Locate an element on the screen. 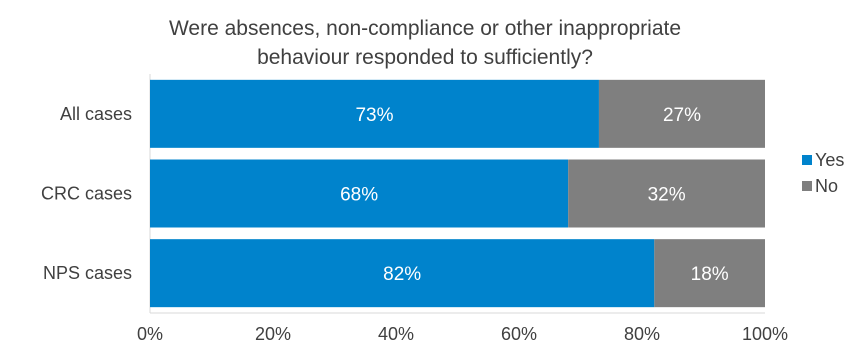 The image size is (855, 349). category-label: All cases is located at coordinates (96, 114).